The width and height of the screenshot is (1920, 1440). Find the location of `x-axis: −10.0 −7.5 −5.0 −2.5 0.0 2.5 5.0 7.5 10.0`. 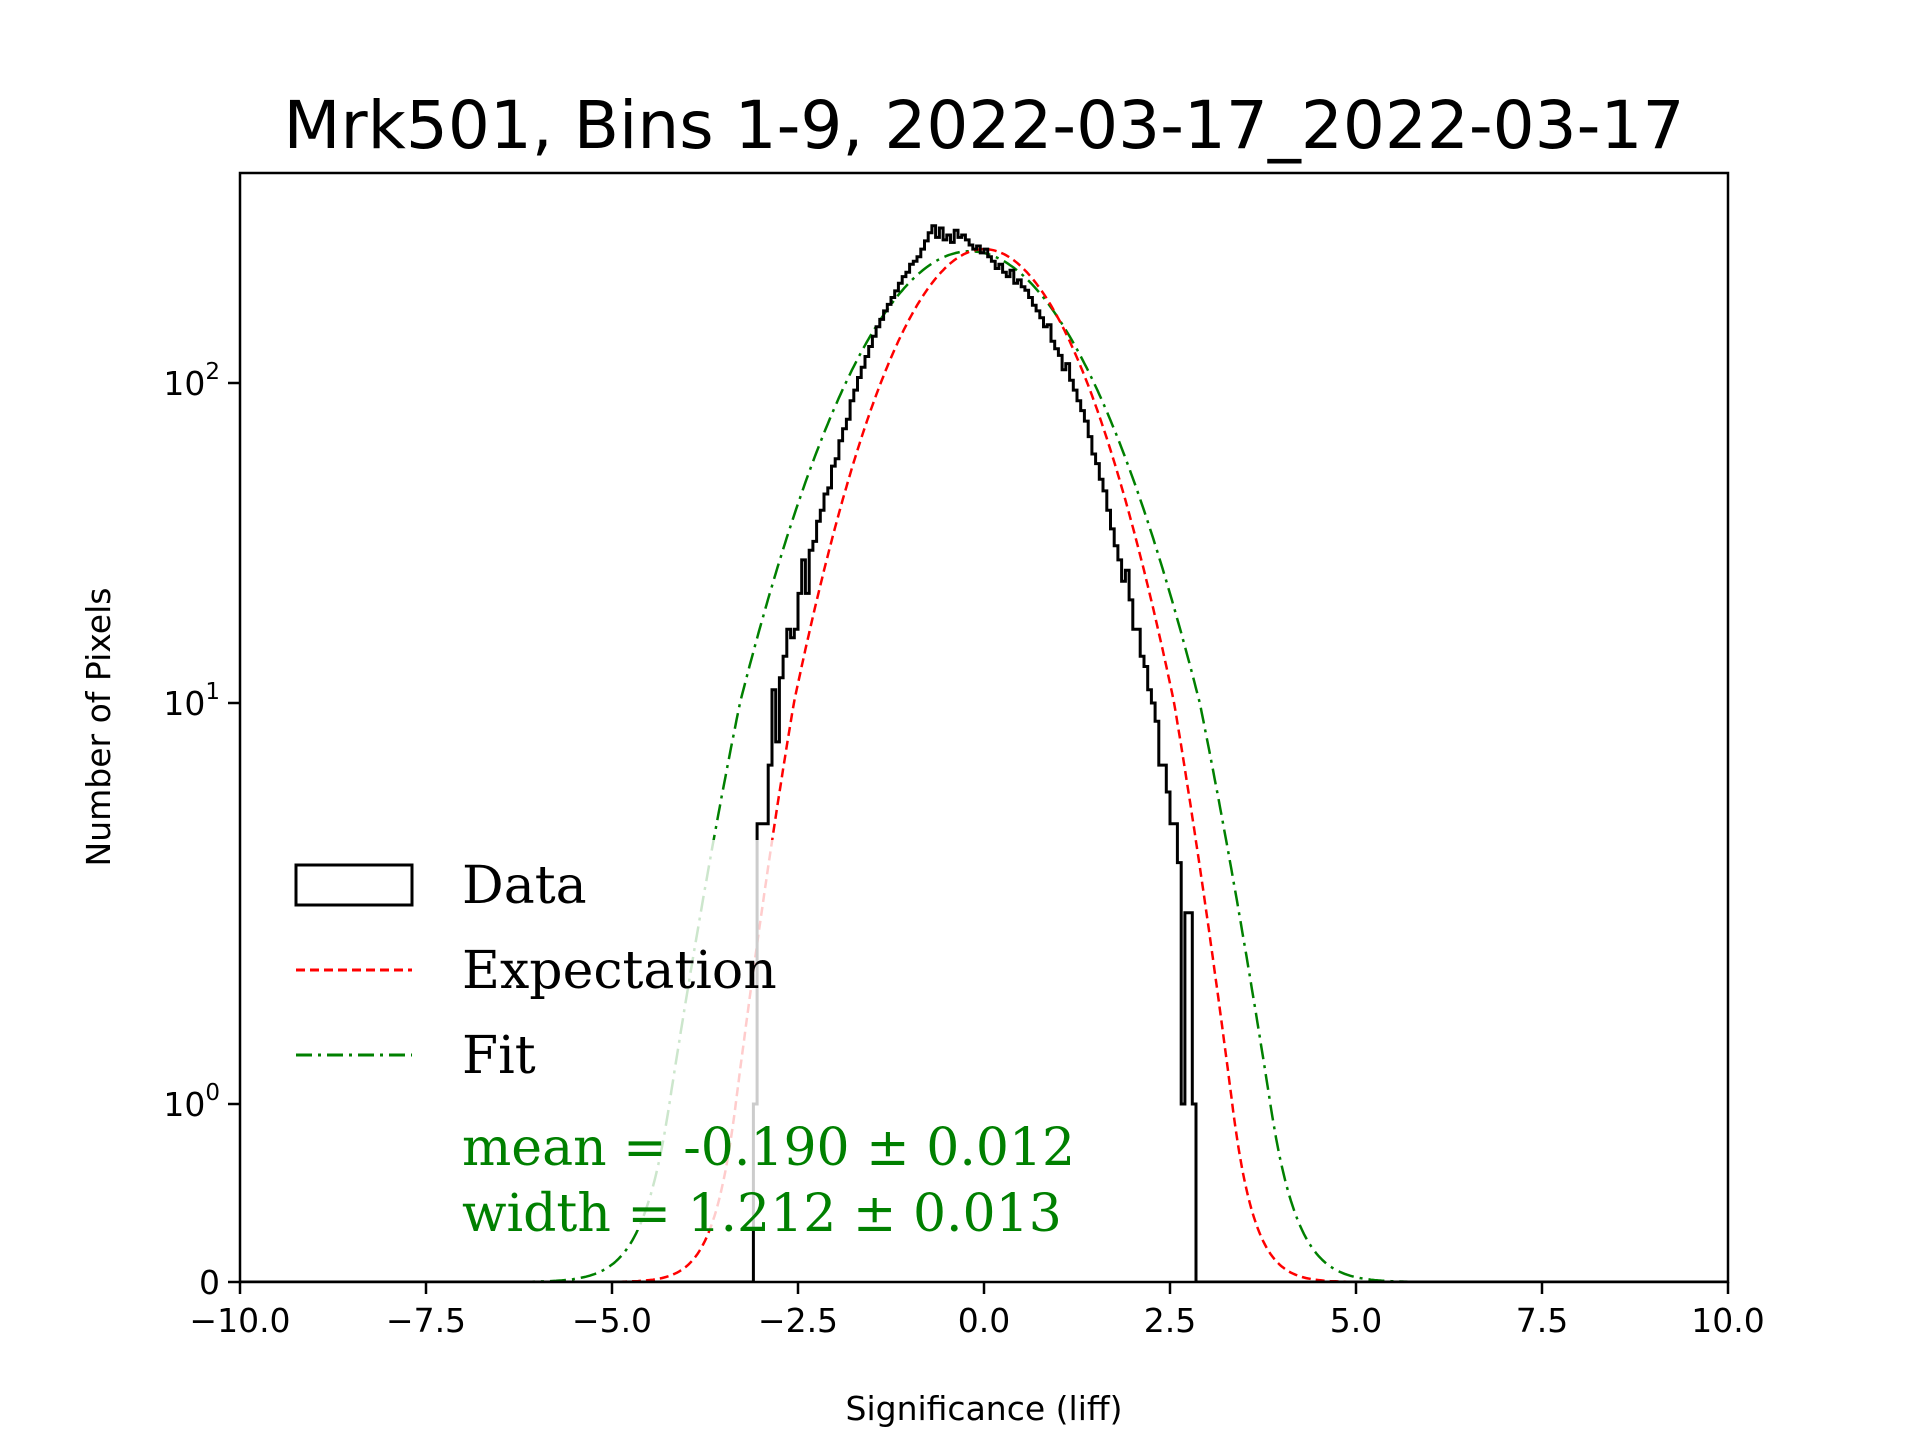

x-axis: −10.0 −7.5 −5.0 −2.5 0.0 2.5 5.0 7.5 10.0 is located at coordinates (977, 1311).